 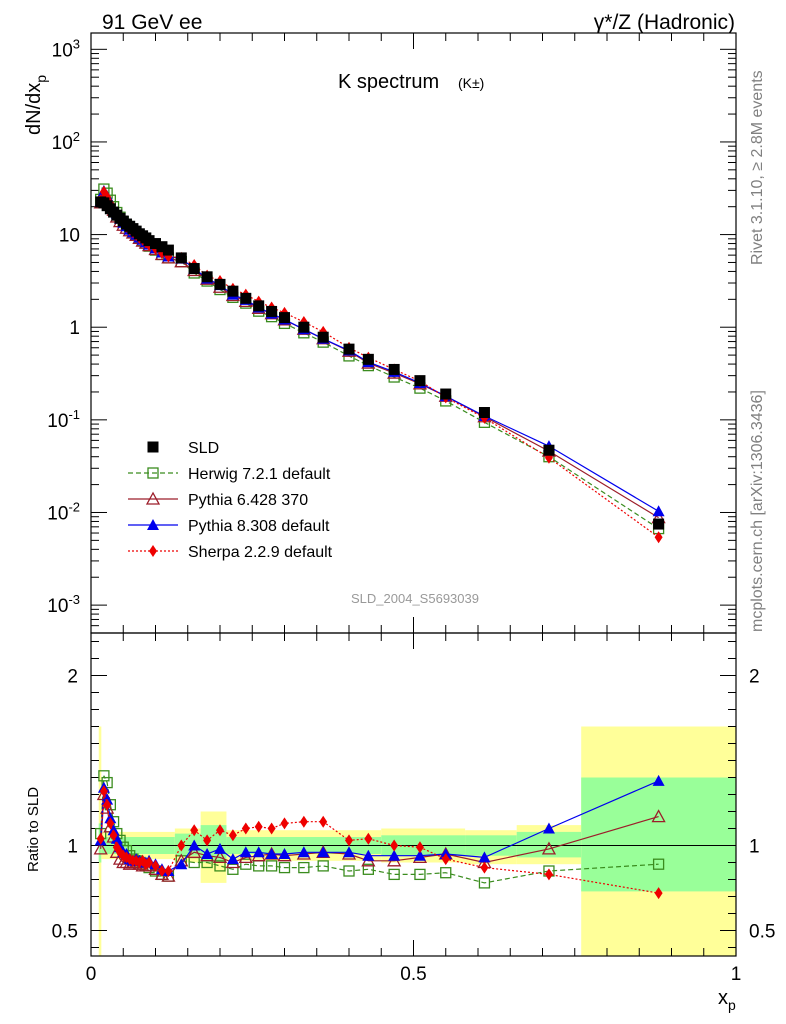 What do you see at coordinates (736, 974) in the screenshot?
I see `x-tick-label: 1` at bounding box center [736, 974].